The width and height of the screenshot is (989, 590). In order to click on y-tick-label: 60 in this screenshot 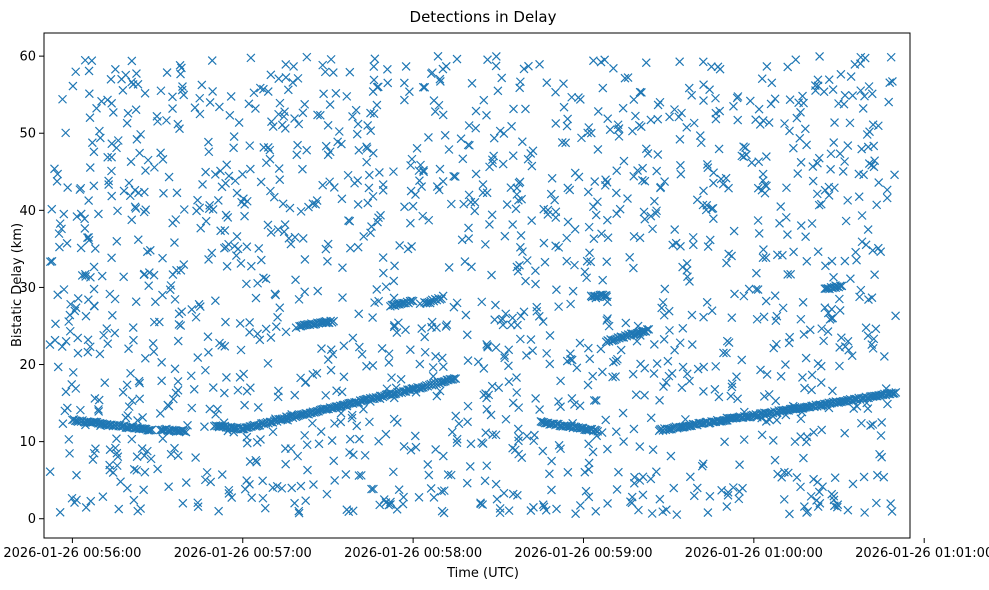, I will do `click(27, 57)`.